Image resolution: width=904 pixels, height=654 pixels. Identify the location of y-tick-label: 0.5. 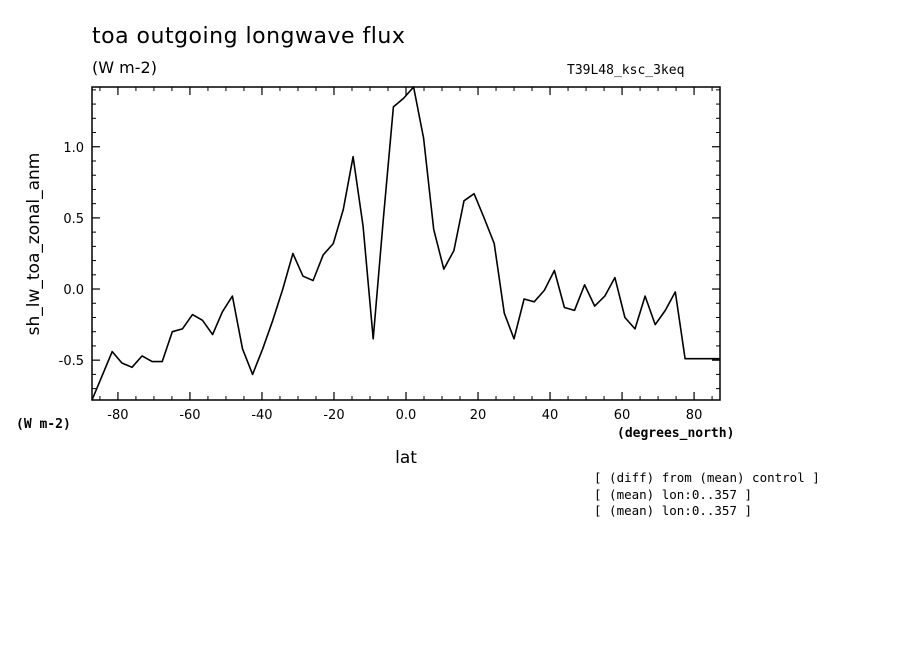
(73, 219).